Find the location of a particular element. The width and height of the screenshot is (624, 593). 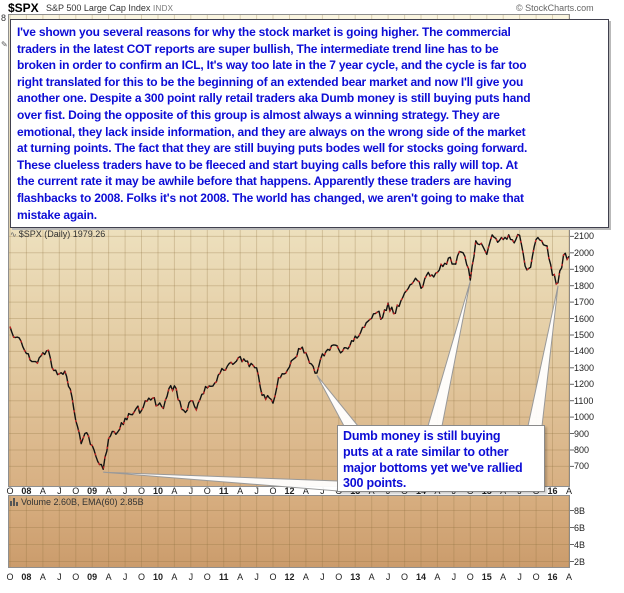

chart-symbol: $SPX is located at coordinates (23, 8).